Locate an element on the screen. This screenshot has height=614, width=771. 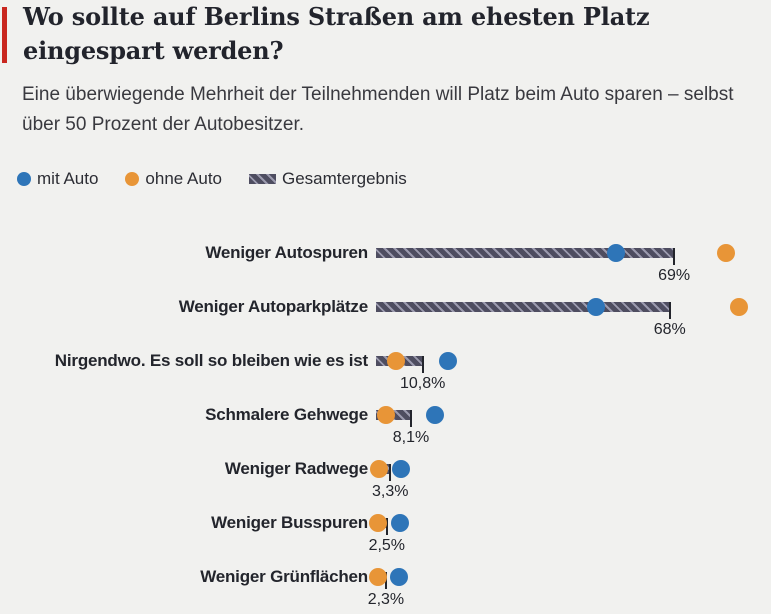
gesamt-value-label: 2,3% is located at coordinates (386, 599).